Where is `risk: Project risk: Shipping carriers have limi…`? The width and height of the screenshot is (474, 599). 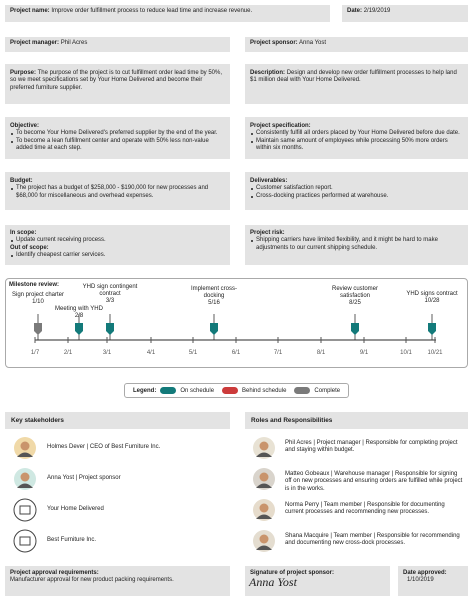 risk: Project risk: Shipping carriers have limi… is located at coordinates (356, 245).